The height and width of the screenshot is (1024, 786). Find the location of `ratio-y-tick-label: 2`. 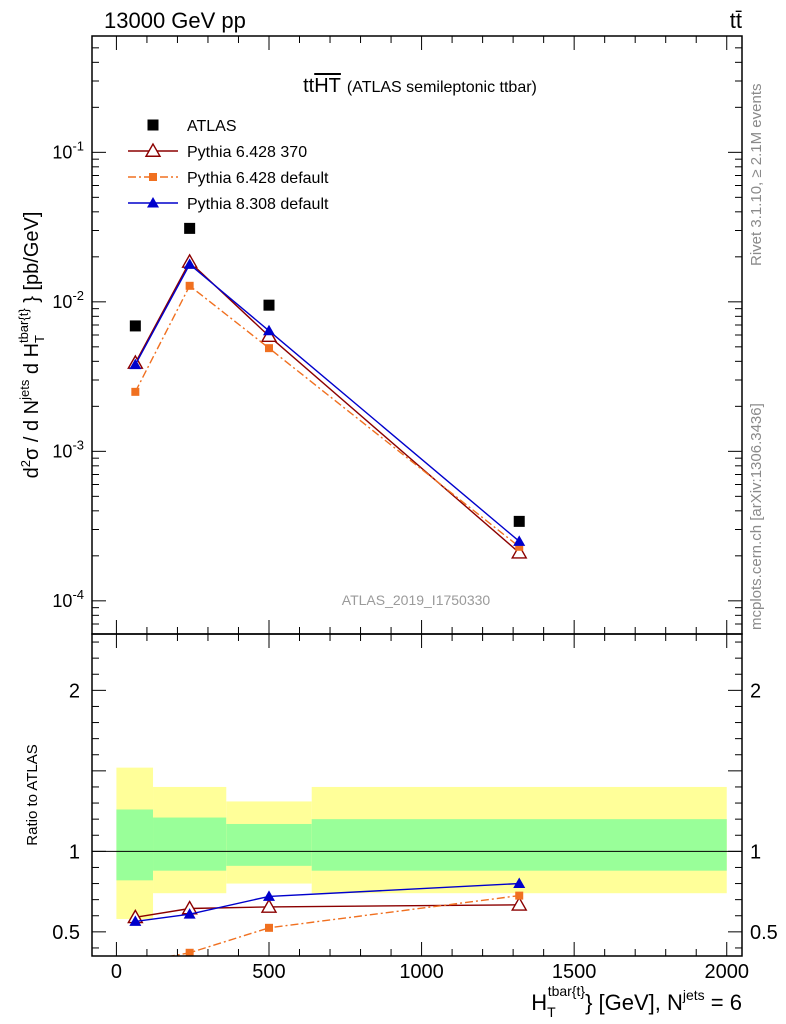

ratio-y-tick-label: 2 is located at coordinates (74, 691).